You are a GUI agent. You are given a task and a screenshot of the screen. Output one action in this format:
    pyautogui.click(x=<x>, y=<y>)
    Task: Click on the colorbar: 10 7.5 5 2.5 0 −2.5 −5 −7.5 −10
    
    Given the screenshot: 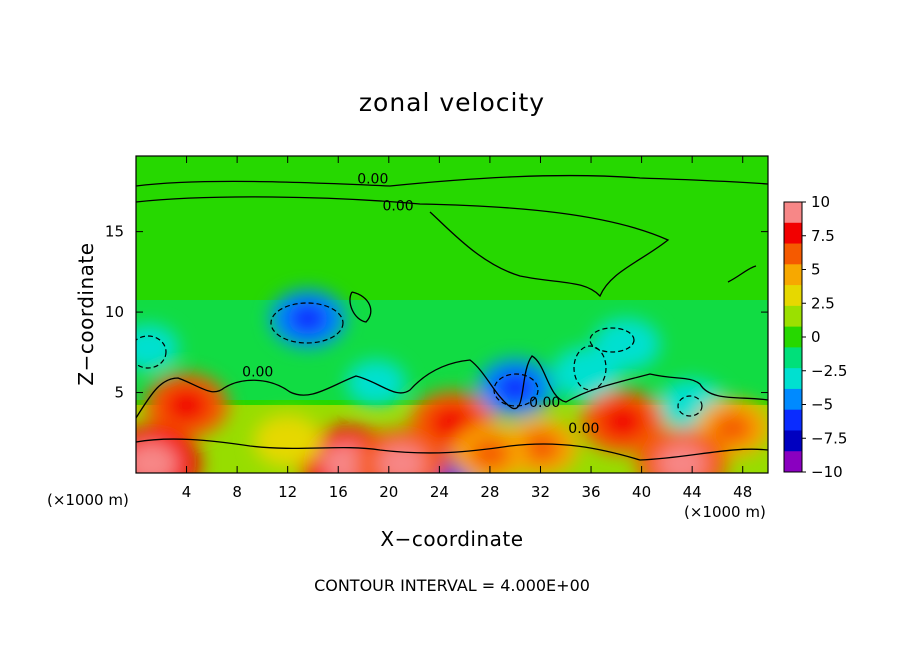 What is the action you would take?
    pyautogui.click(x=815, y=337)
    